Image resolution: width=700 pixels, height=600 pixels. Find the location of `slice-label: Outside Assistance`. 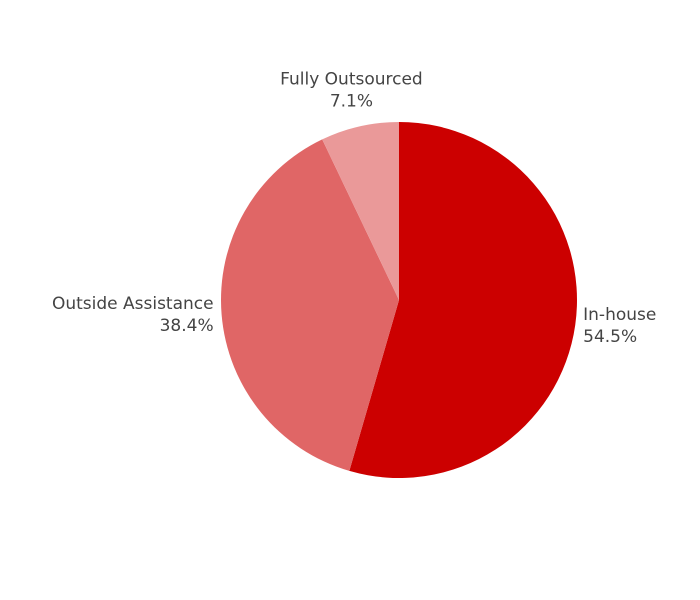

slice-label: Outside Assistance is located at coordinates (133, 304).